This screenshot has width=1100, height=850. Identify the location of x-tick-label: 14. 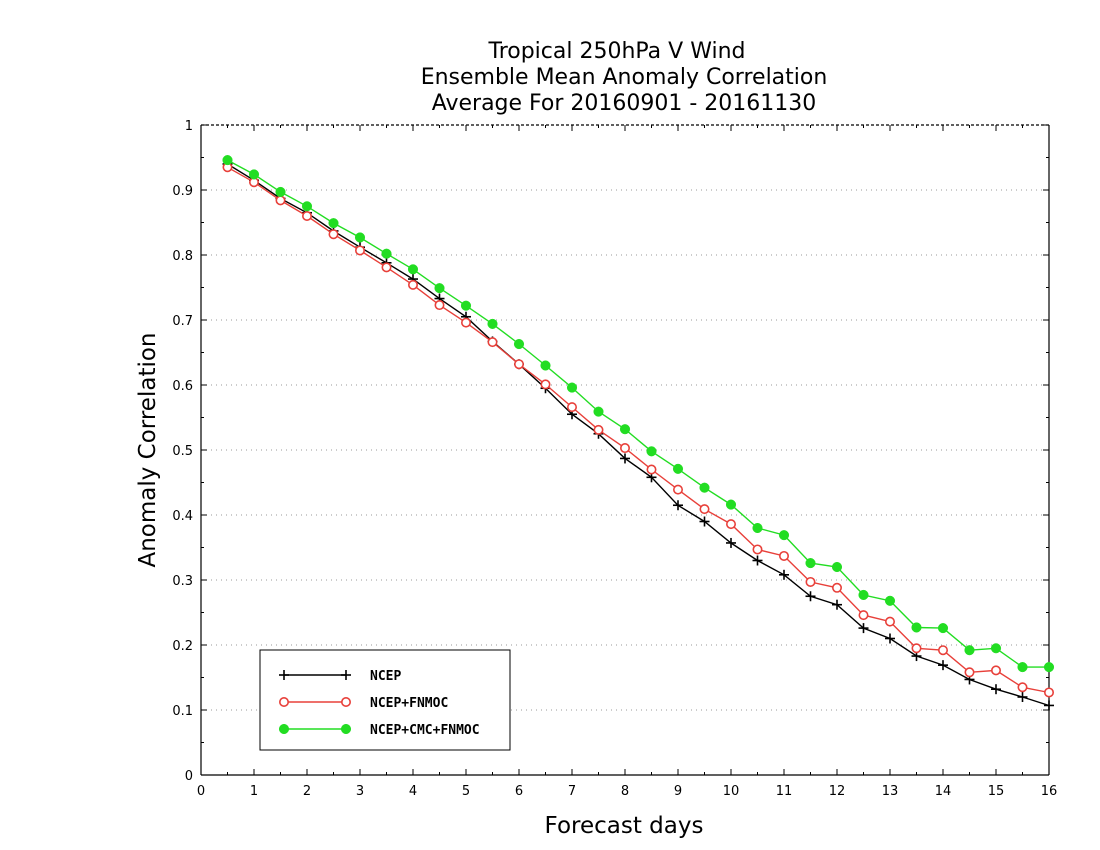
(943, 791).